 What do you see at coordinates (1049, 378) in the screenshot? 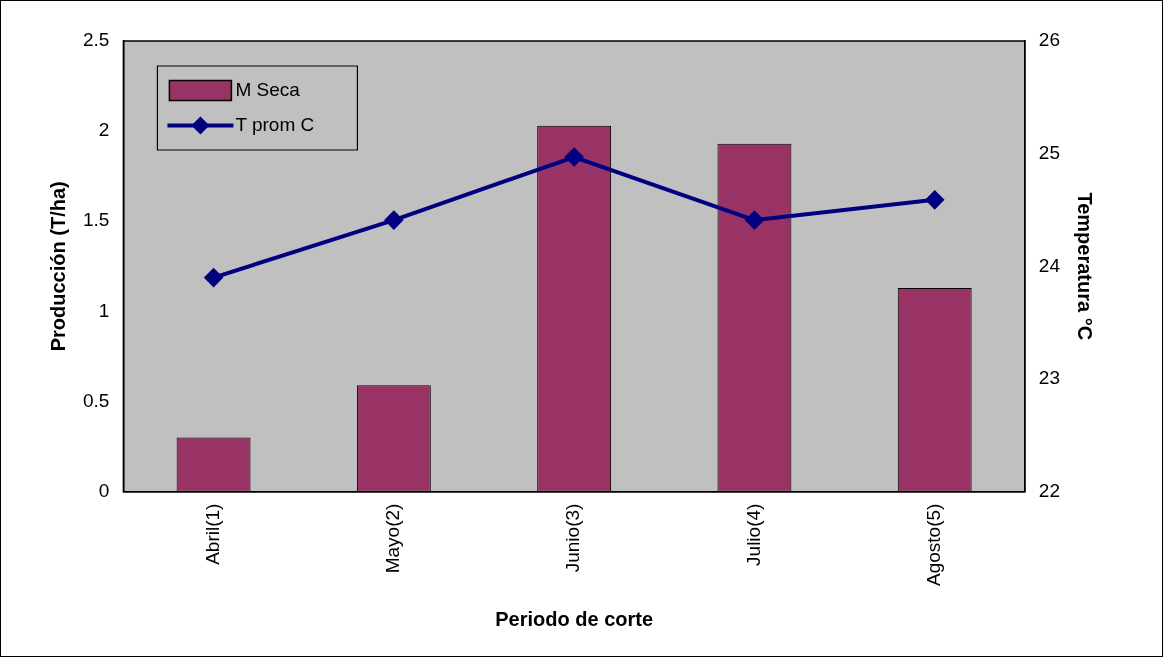
I see `y2-tick-label: 23` at bounding box center [1049, 378].